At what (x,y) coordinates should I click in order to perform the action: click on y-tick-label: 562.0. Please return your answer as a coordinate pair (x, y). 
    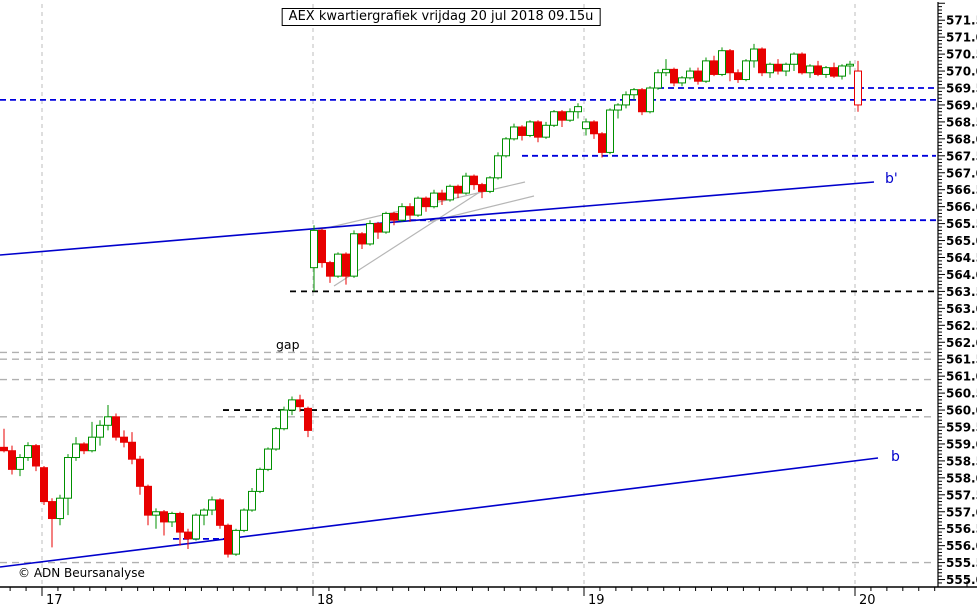
    Looking at the image, I should click on (961, 343).